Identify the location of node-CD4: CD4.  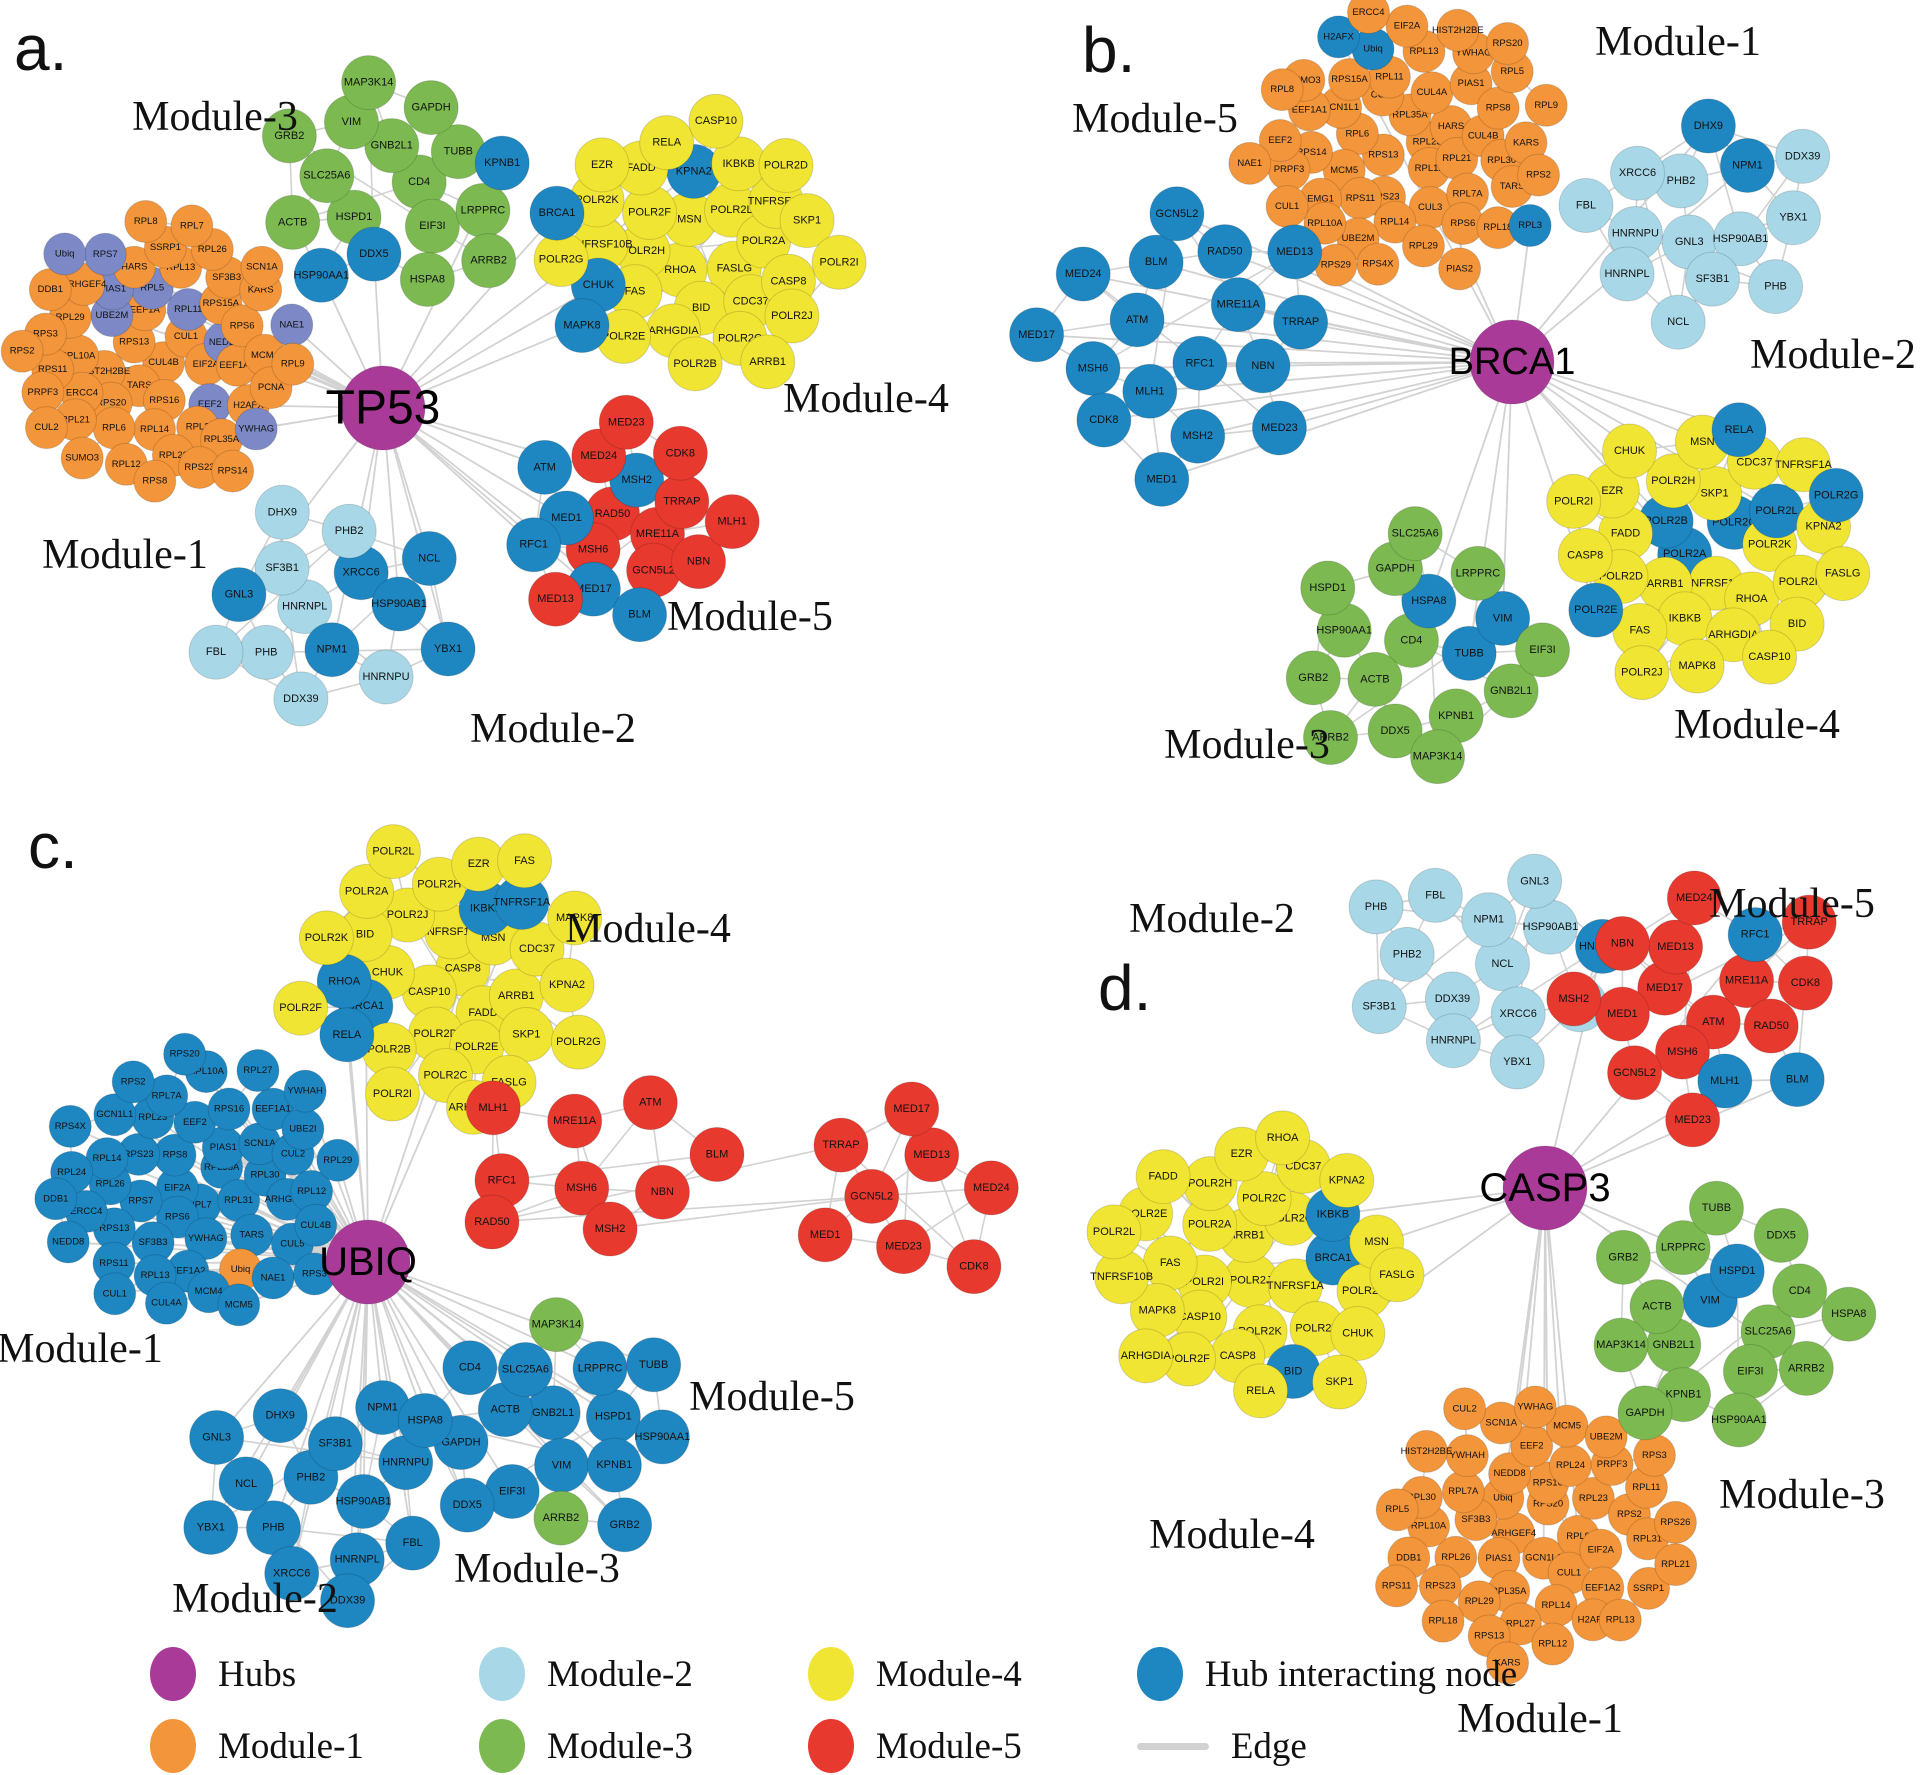
(1800, 1291).